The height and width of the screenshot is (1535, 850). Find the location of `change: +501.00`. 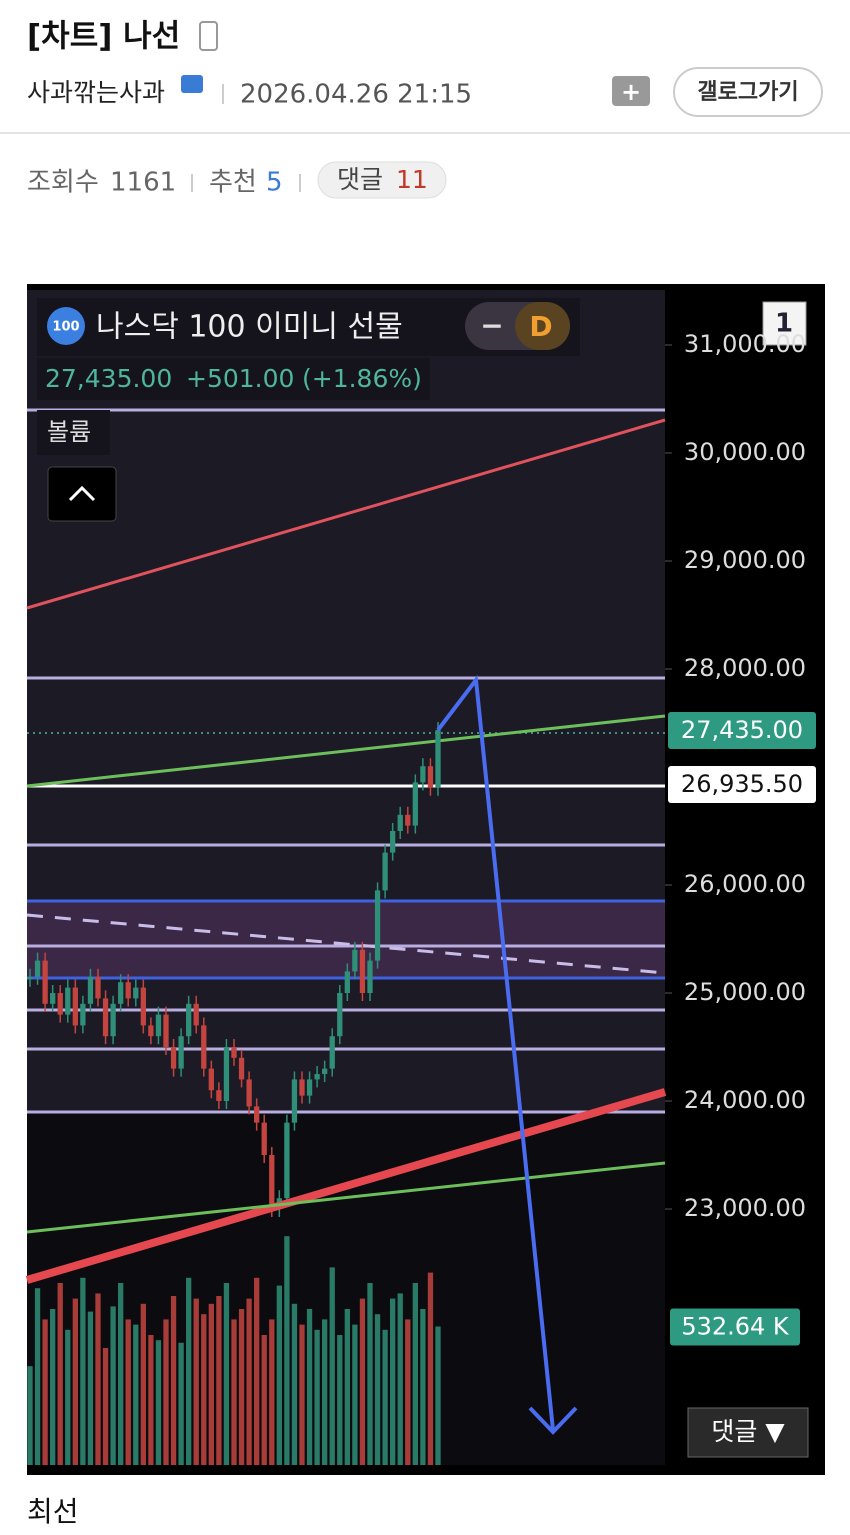

change: +501.00 is located at coordinates (240, 378).